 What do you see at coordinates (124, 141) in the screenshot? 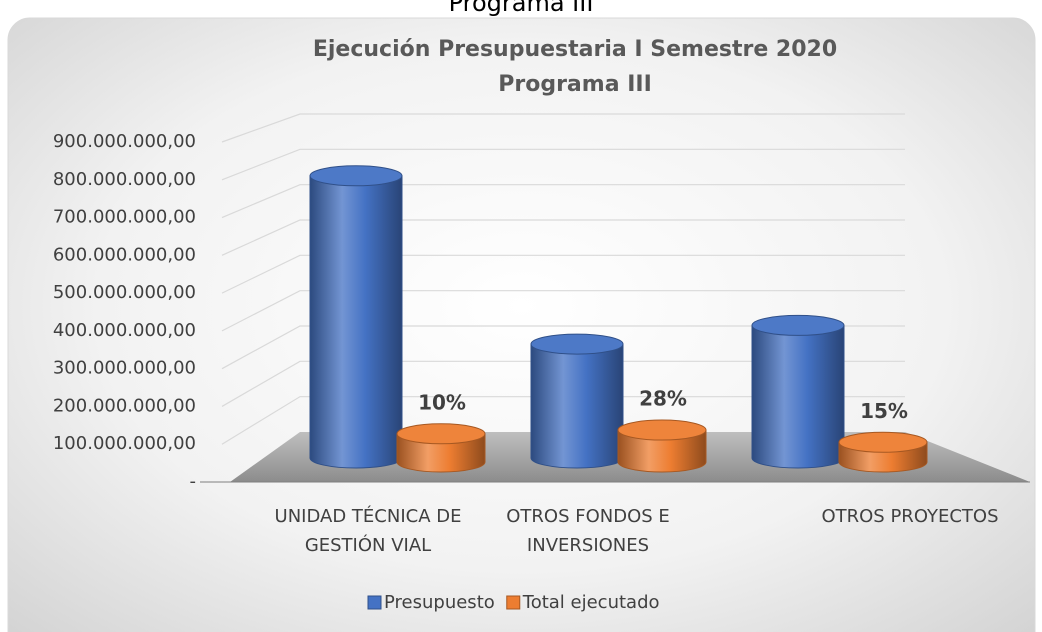
I see `y-tick-label: 900.000.000,00` at bounding box center [124, 141].